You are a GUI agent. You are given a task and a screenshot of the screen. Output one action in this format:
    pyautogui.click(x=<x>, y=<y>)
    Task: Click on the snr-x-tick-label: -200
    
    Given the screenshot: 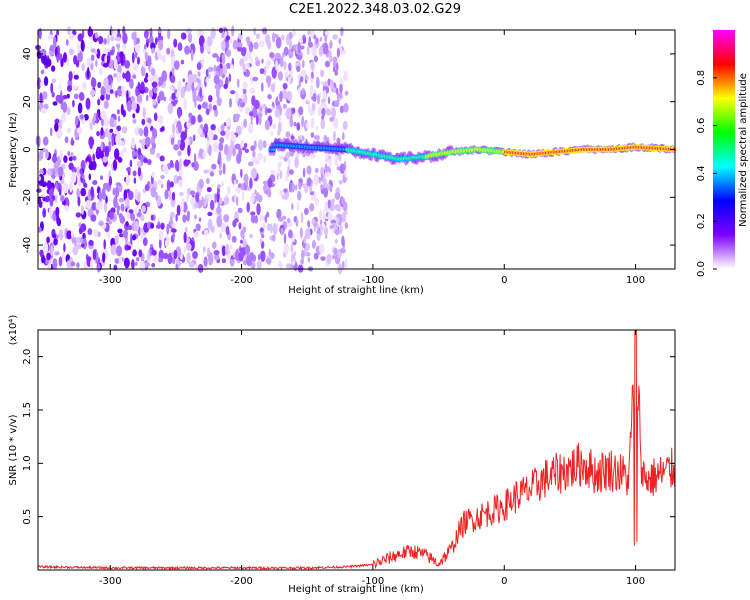 What is the action you would take?
    pyautogui.click(x=241, y=581)
    